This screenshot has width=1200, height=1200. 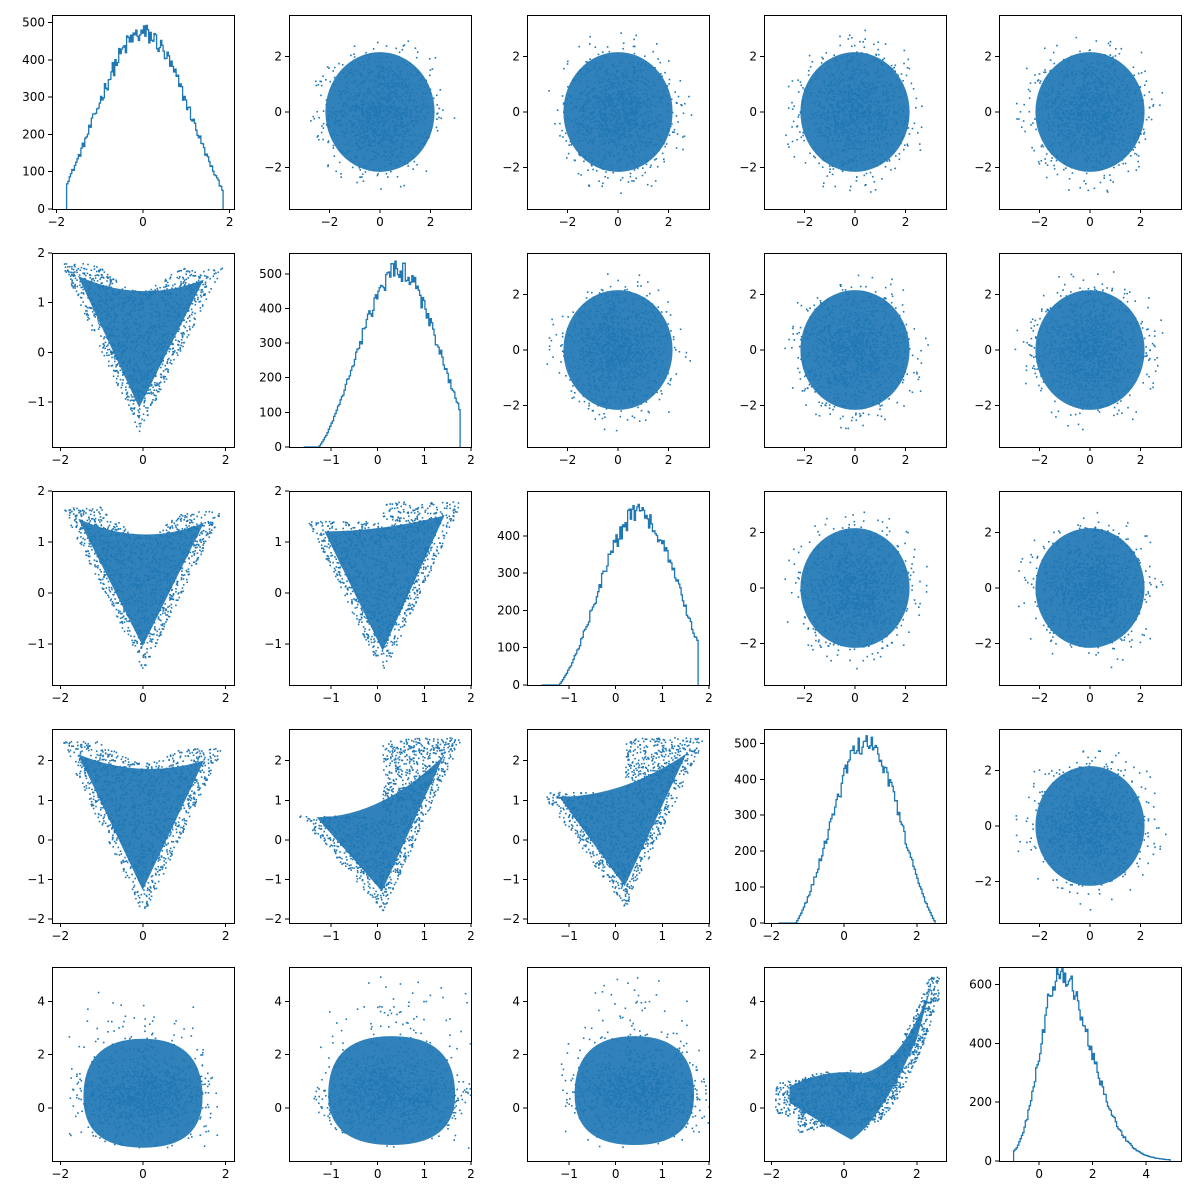 What do you see at coordinates (511, 167) in the screenshot?
I see `y-tick-label: −2` at bounding box center [511, 167].